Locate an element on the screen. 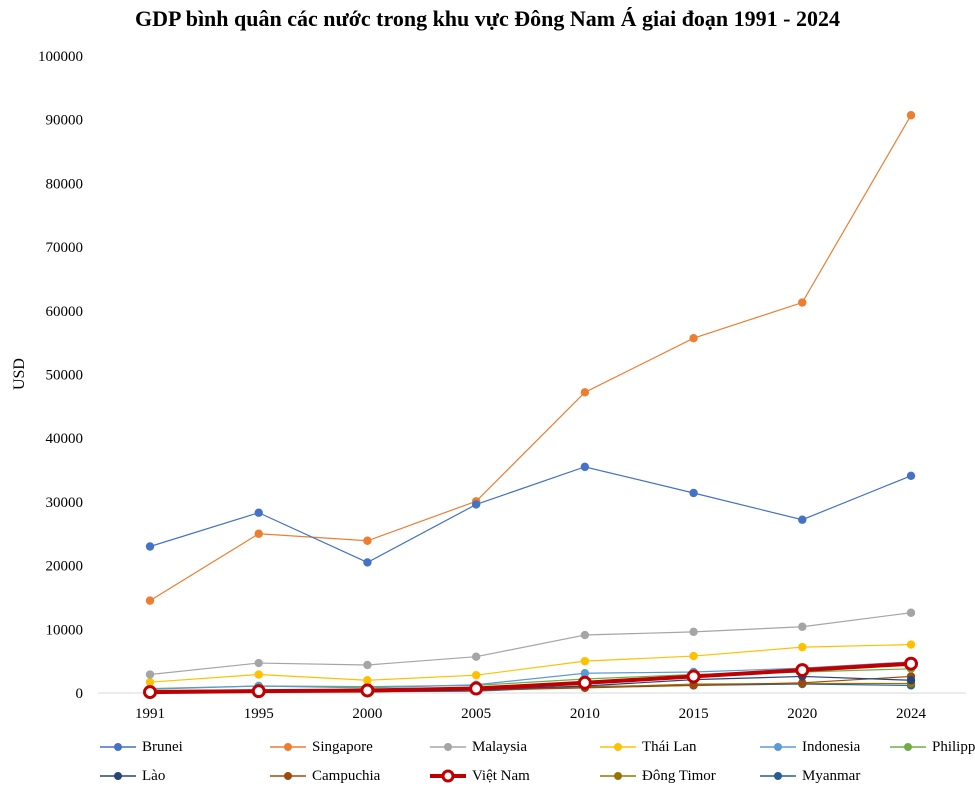 This screenshot has height=789, width=975. legend-item: Đông Timor is located at coordinates (658, 776).